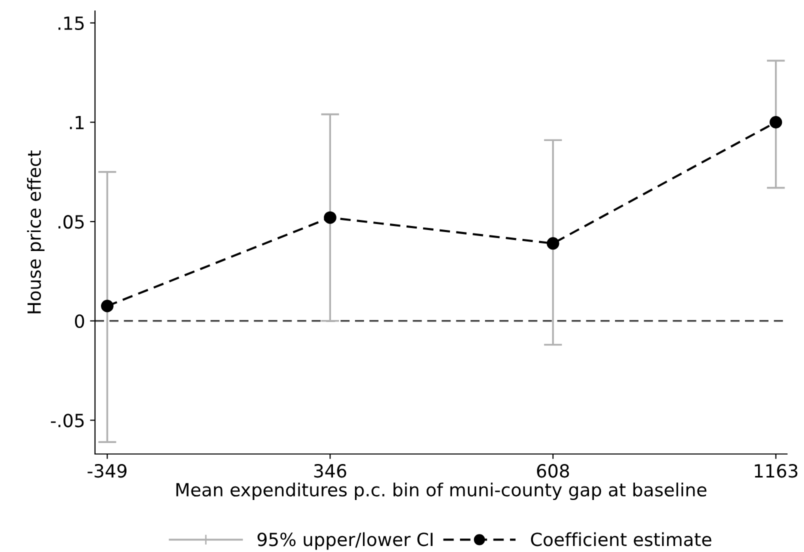  Describe the element at coordinates (621, 539) in the screenshot. I see `legend-label: Coefficient estimate` at that location.